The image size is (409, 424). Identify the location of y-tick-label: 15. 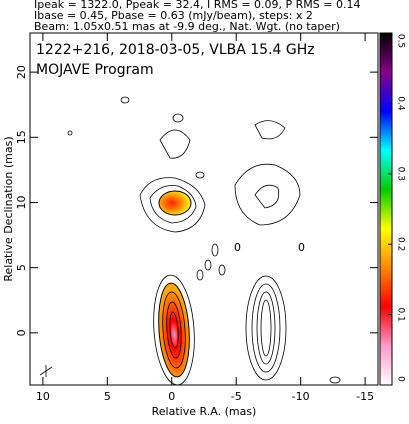
(21, 137).